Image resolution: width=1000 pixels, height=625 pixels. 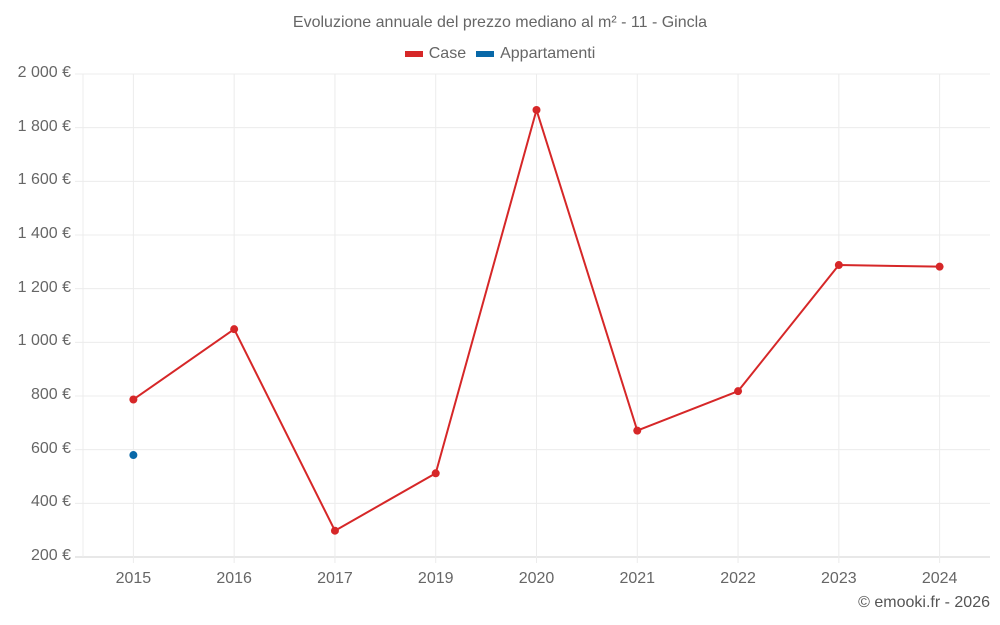 I want to click on x-tick-label: 2015, so click(x=133, y=578).